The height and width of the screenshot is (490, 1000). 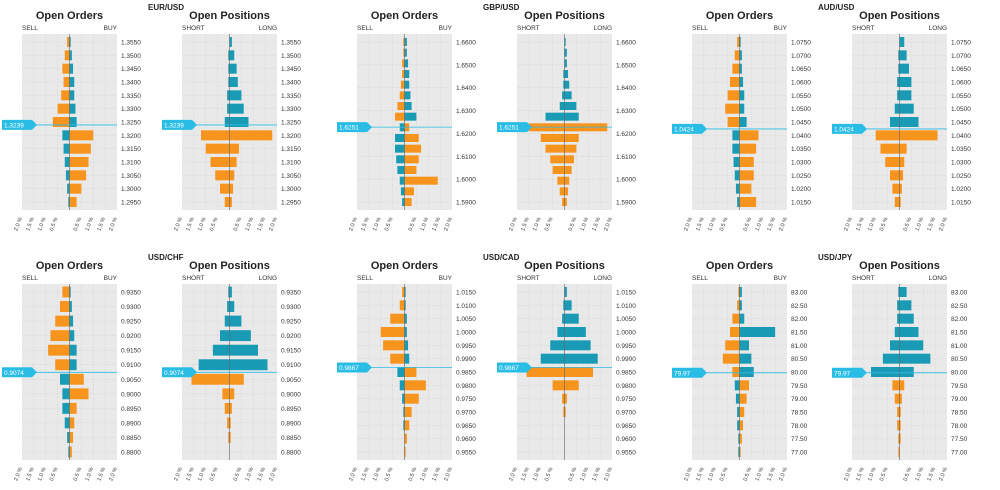 What do you see at coordinates (626, 413) in the screenshot?
I see `y-tick-label: 0.9700` at bounding box center [626, 413].